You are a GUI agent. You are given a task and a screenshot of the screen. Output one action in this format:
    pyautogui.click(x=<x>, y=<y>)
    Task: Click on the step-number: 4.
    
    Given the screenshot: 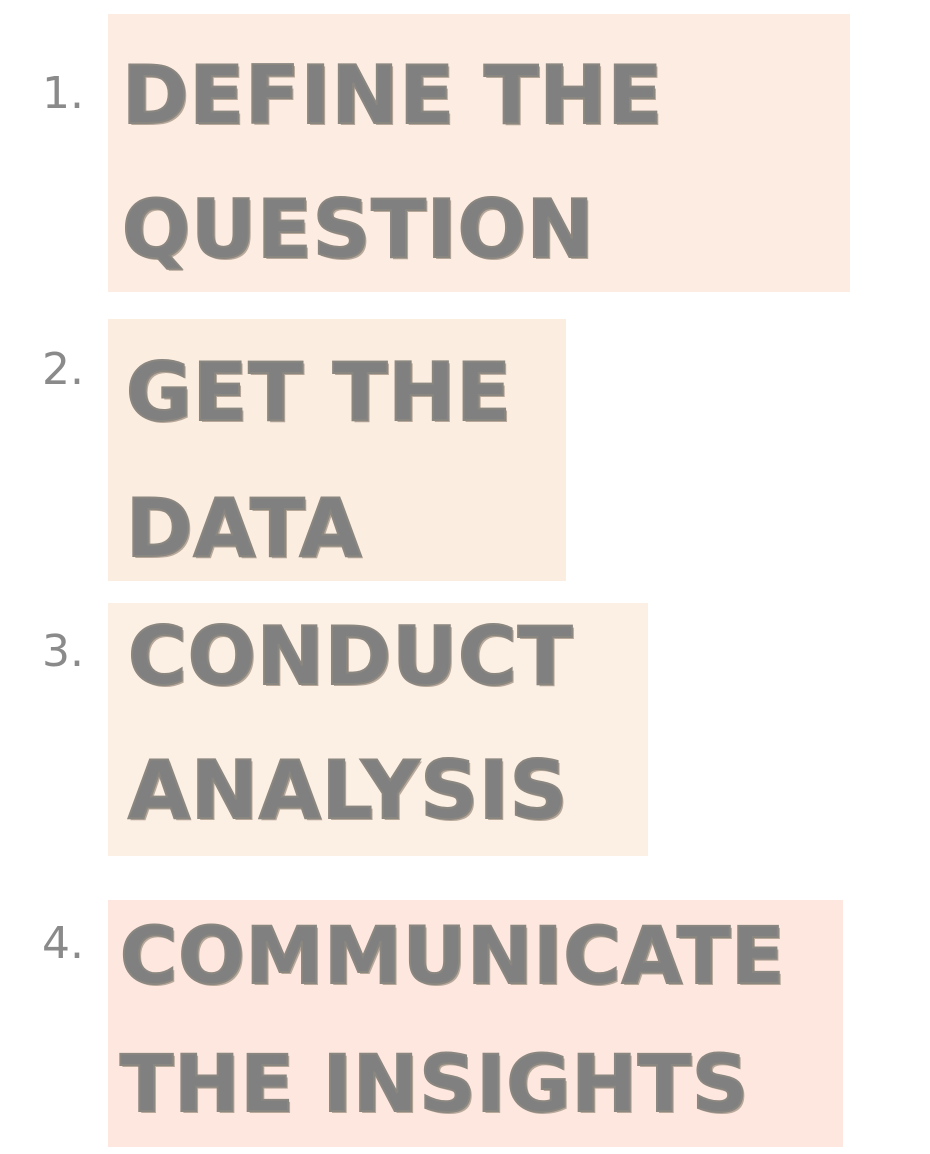 What is the action you would take?
    pyautogui.click(x=63, y=943)
    